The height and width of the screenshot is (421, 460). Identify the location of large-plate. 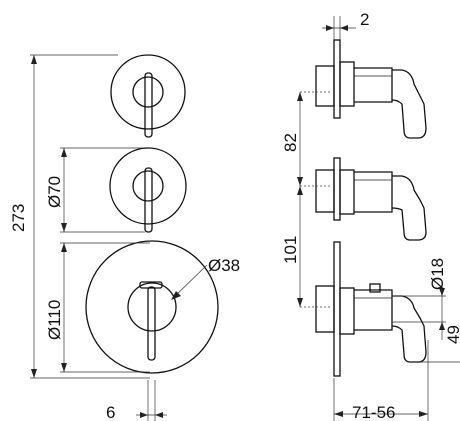
(152, 307).